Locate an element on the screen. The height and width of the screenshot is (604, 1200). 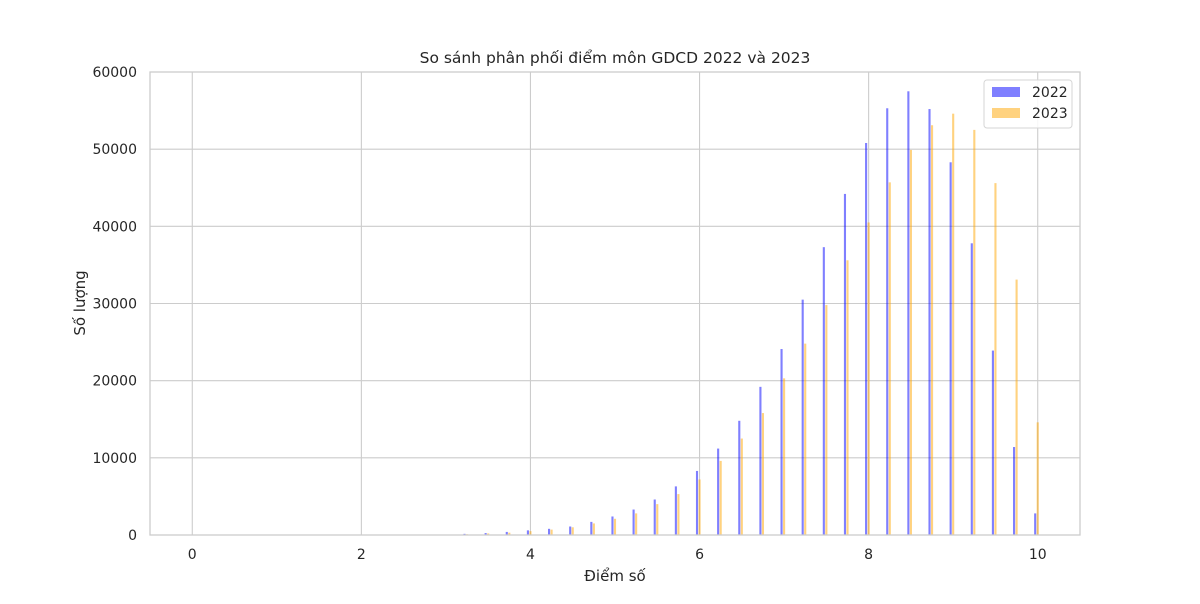
legend: 2022 2023 is located at coordinates (1028, 104).